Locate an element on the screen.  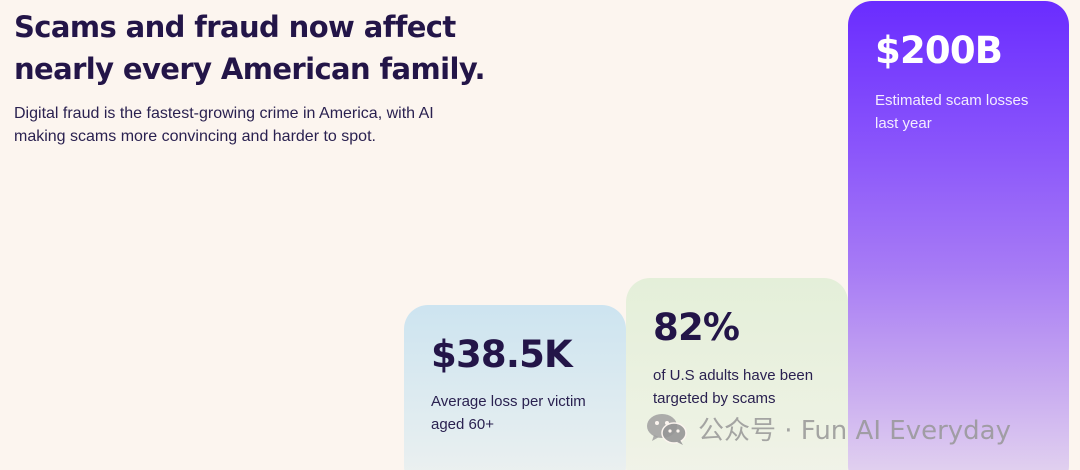
watermark: 公众号 · Fun AI Everyday is located at coordinates (828, 428).